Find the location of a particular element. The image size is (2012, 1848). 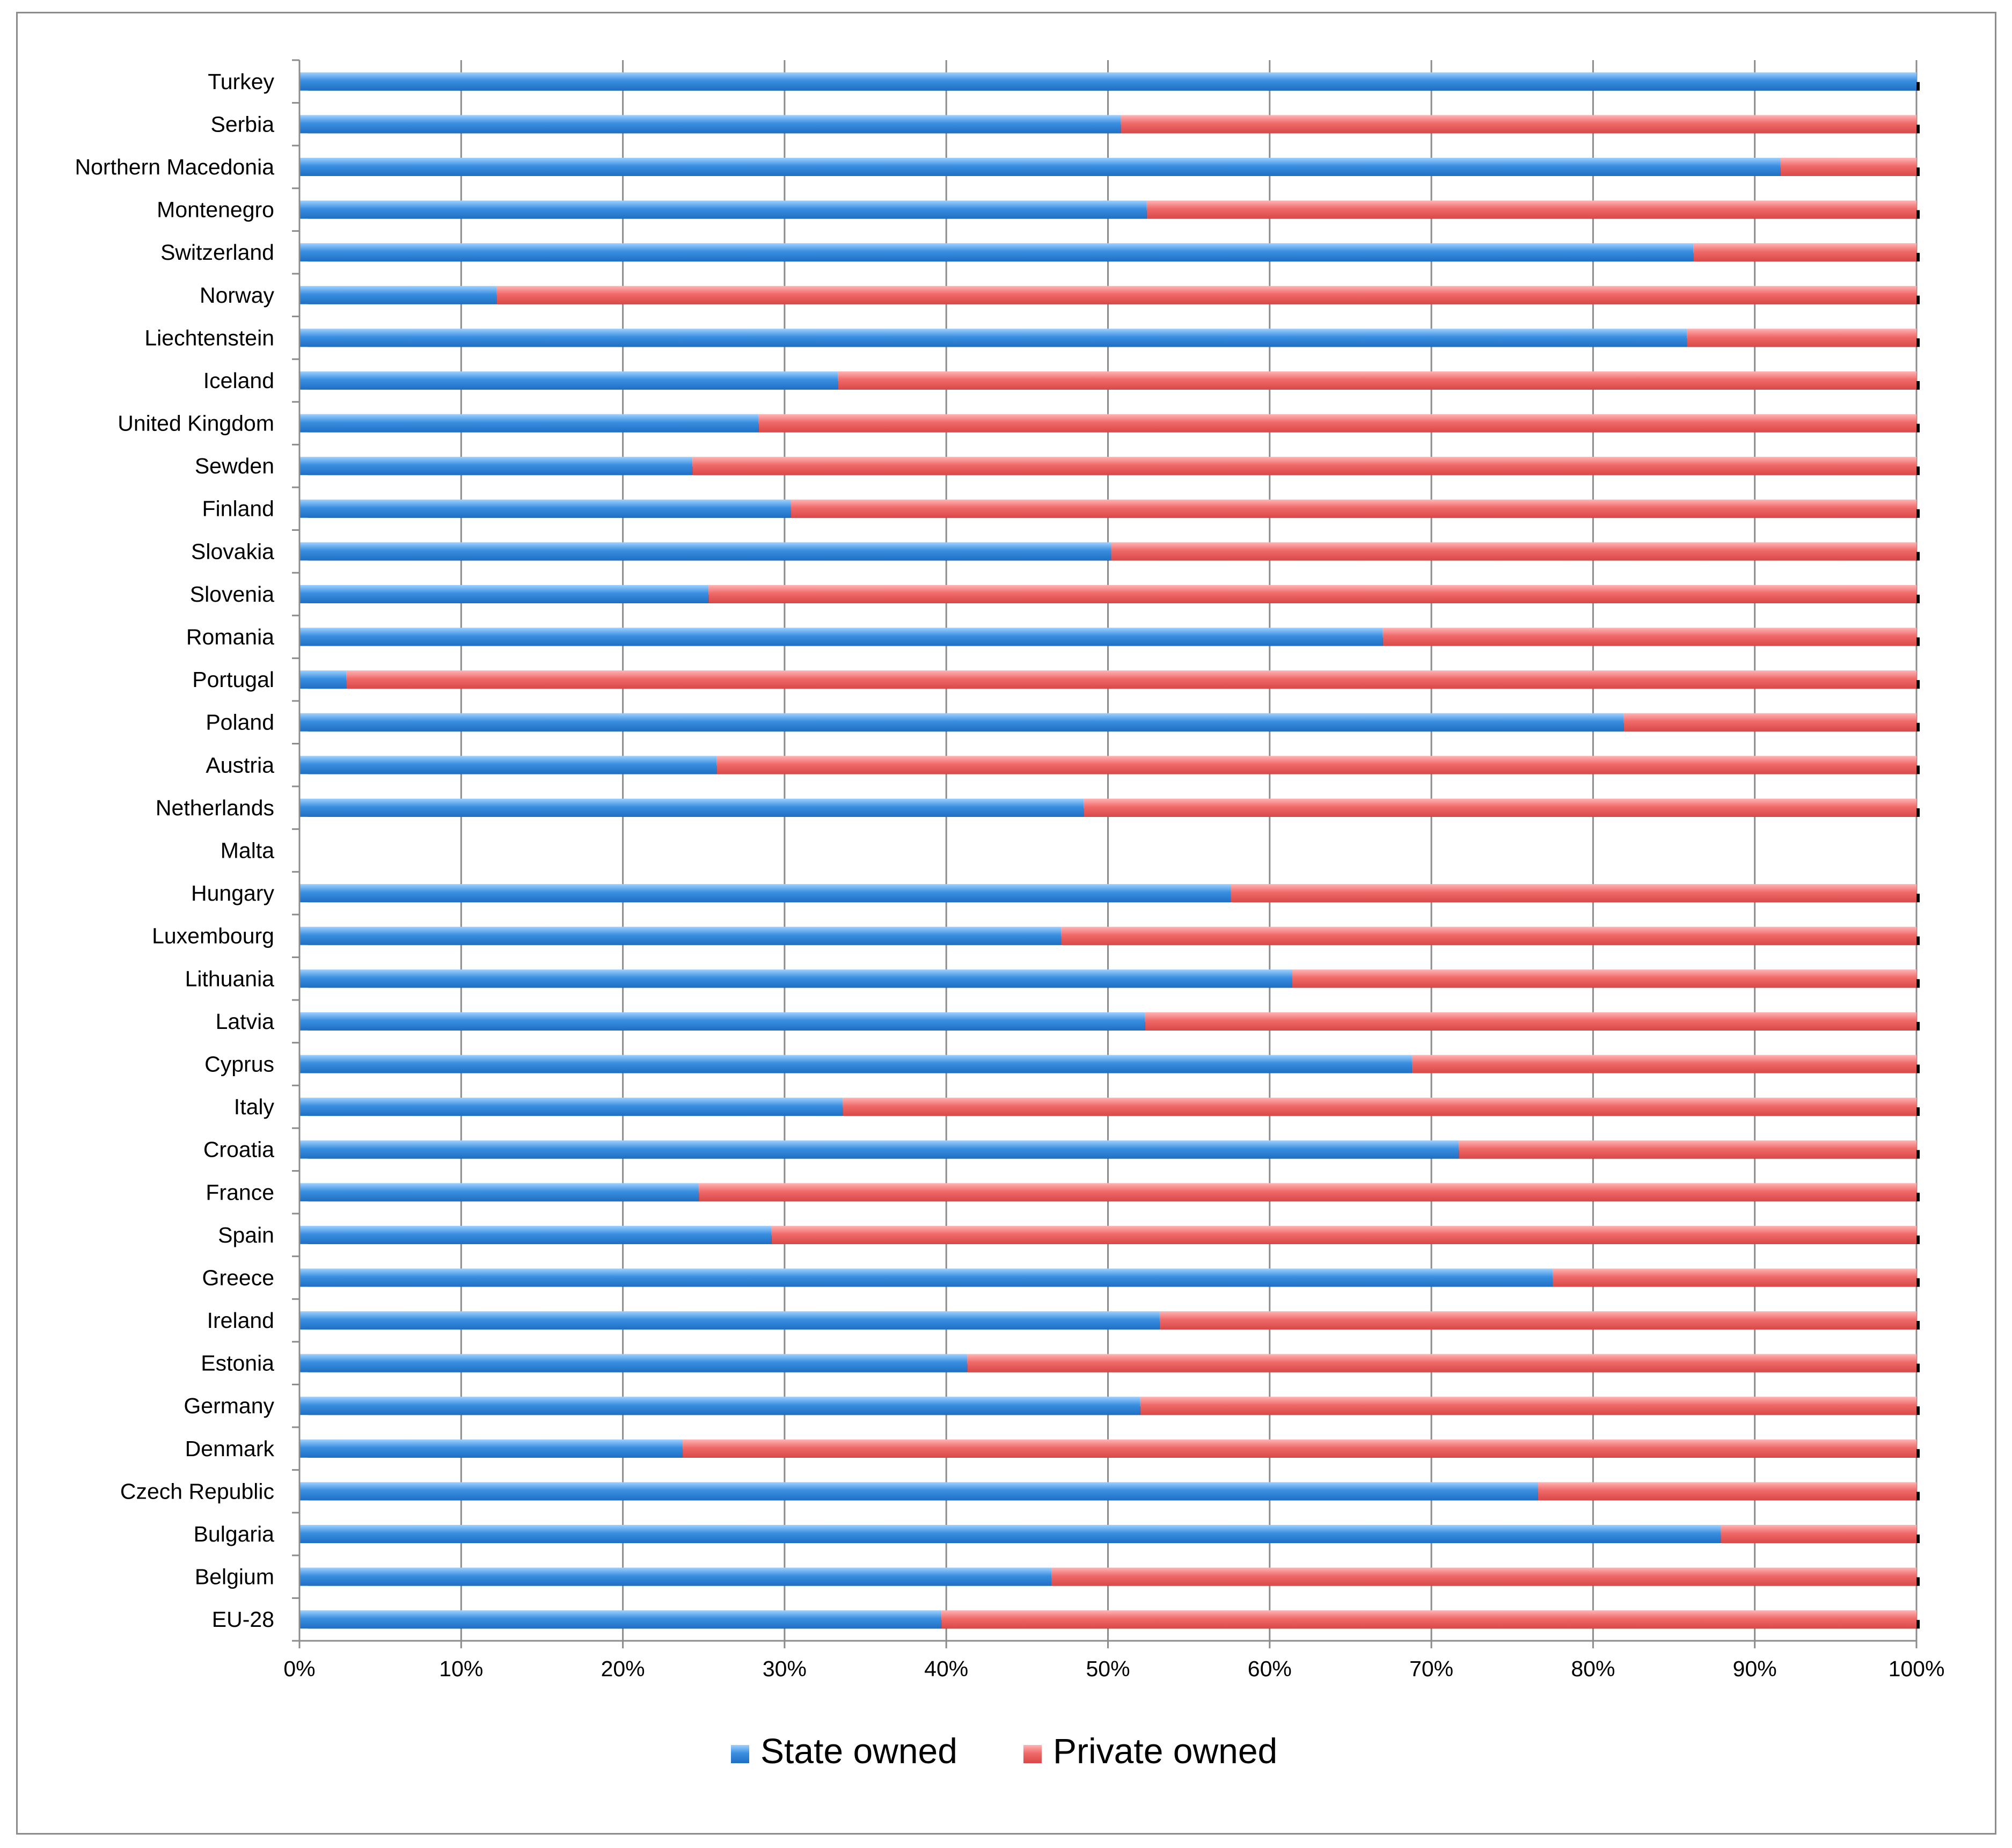

x-tick-label: 0% is located at coordinates (299, 1668).